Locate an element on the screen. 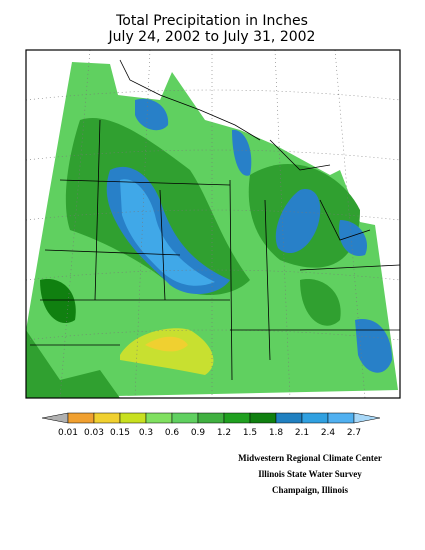  legend-label: 0.6 is located at coordinates (172, 433).